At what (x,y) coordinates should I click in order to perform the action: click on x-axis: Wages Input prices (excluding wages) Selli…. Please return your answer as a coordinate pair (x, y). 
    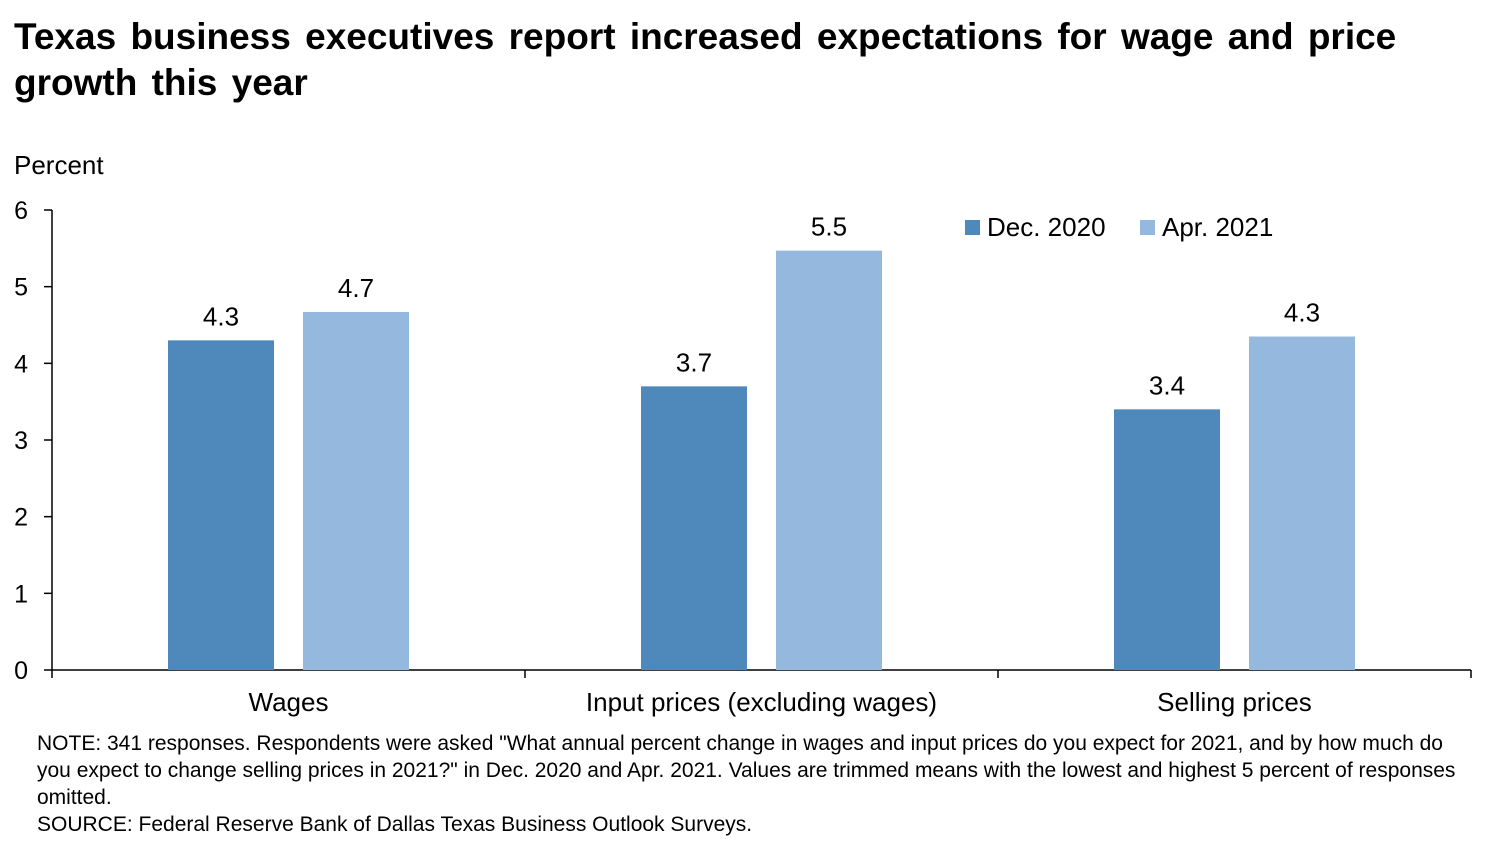
    Looking at the image, I should click on (761, 693).